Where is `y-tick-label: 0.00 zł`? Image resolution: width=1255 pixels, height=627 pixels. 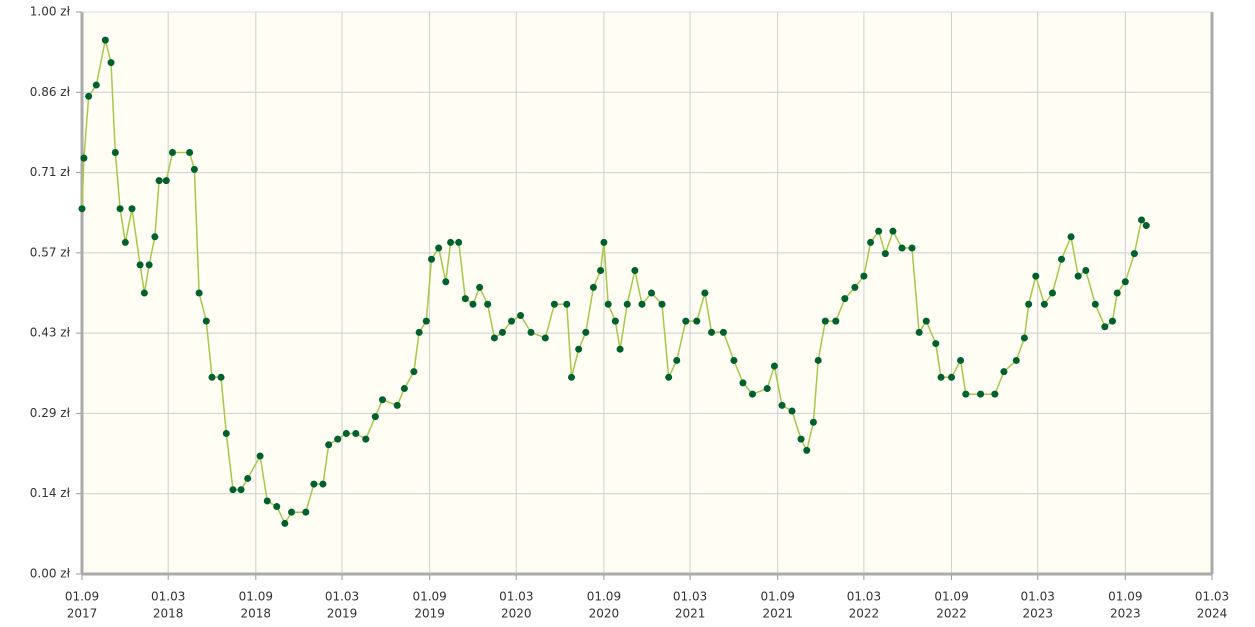
y-tick-label: 0.00 zł is located at coordinates (50, 574).